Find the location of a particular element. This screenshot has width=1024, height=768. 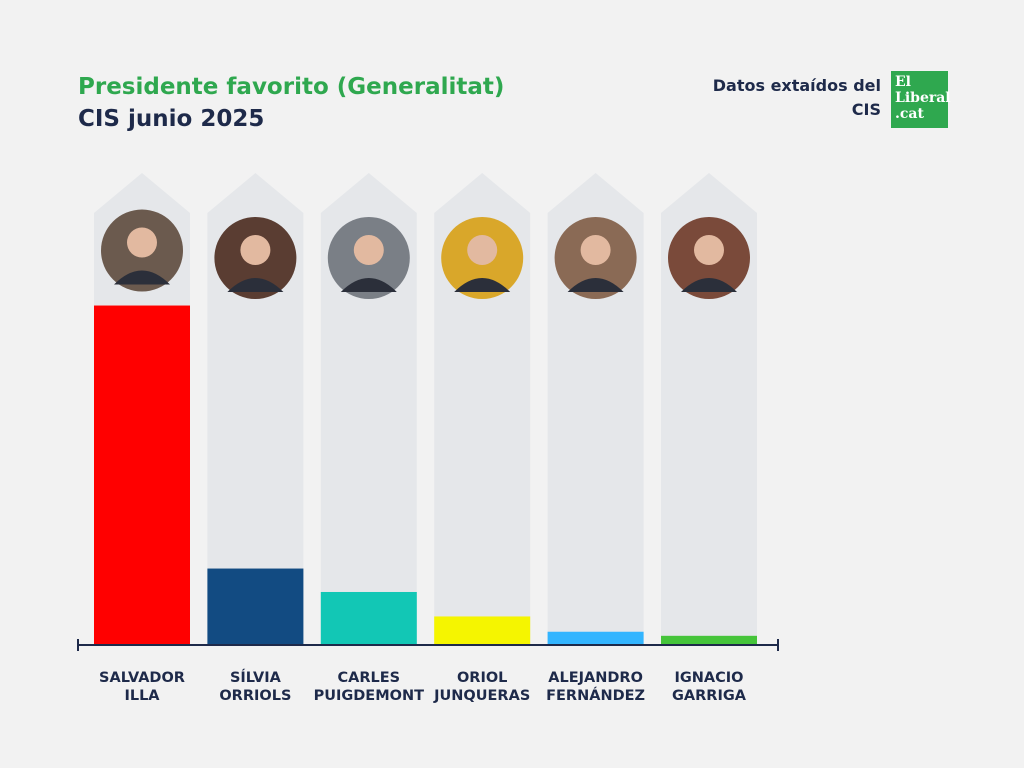

x-tick-label: JUNQUERAS is located at coordinates (481, 696).